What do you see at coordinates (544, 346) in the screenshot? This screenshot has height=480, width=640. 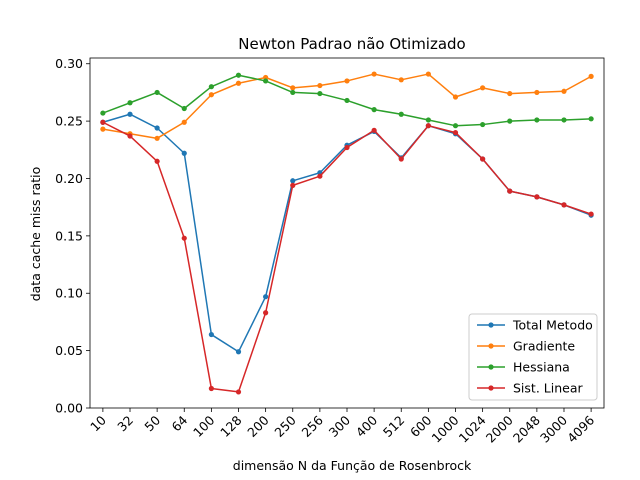 I see `legend-label: Gradiente` at bounding box center [544, 346].